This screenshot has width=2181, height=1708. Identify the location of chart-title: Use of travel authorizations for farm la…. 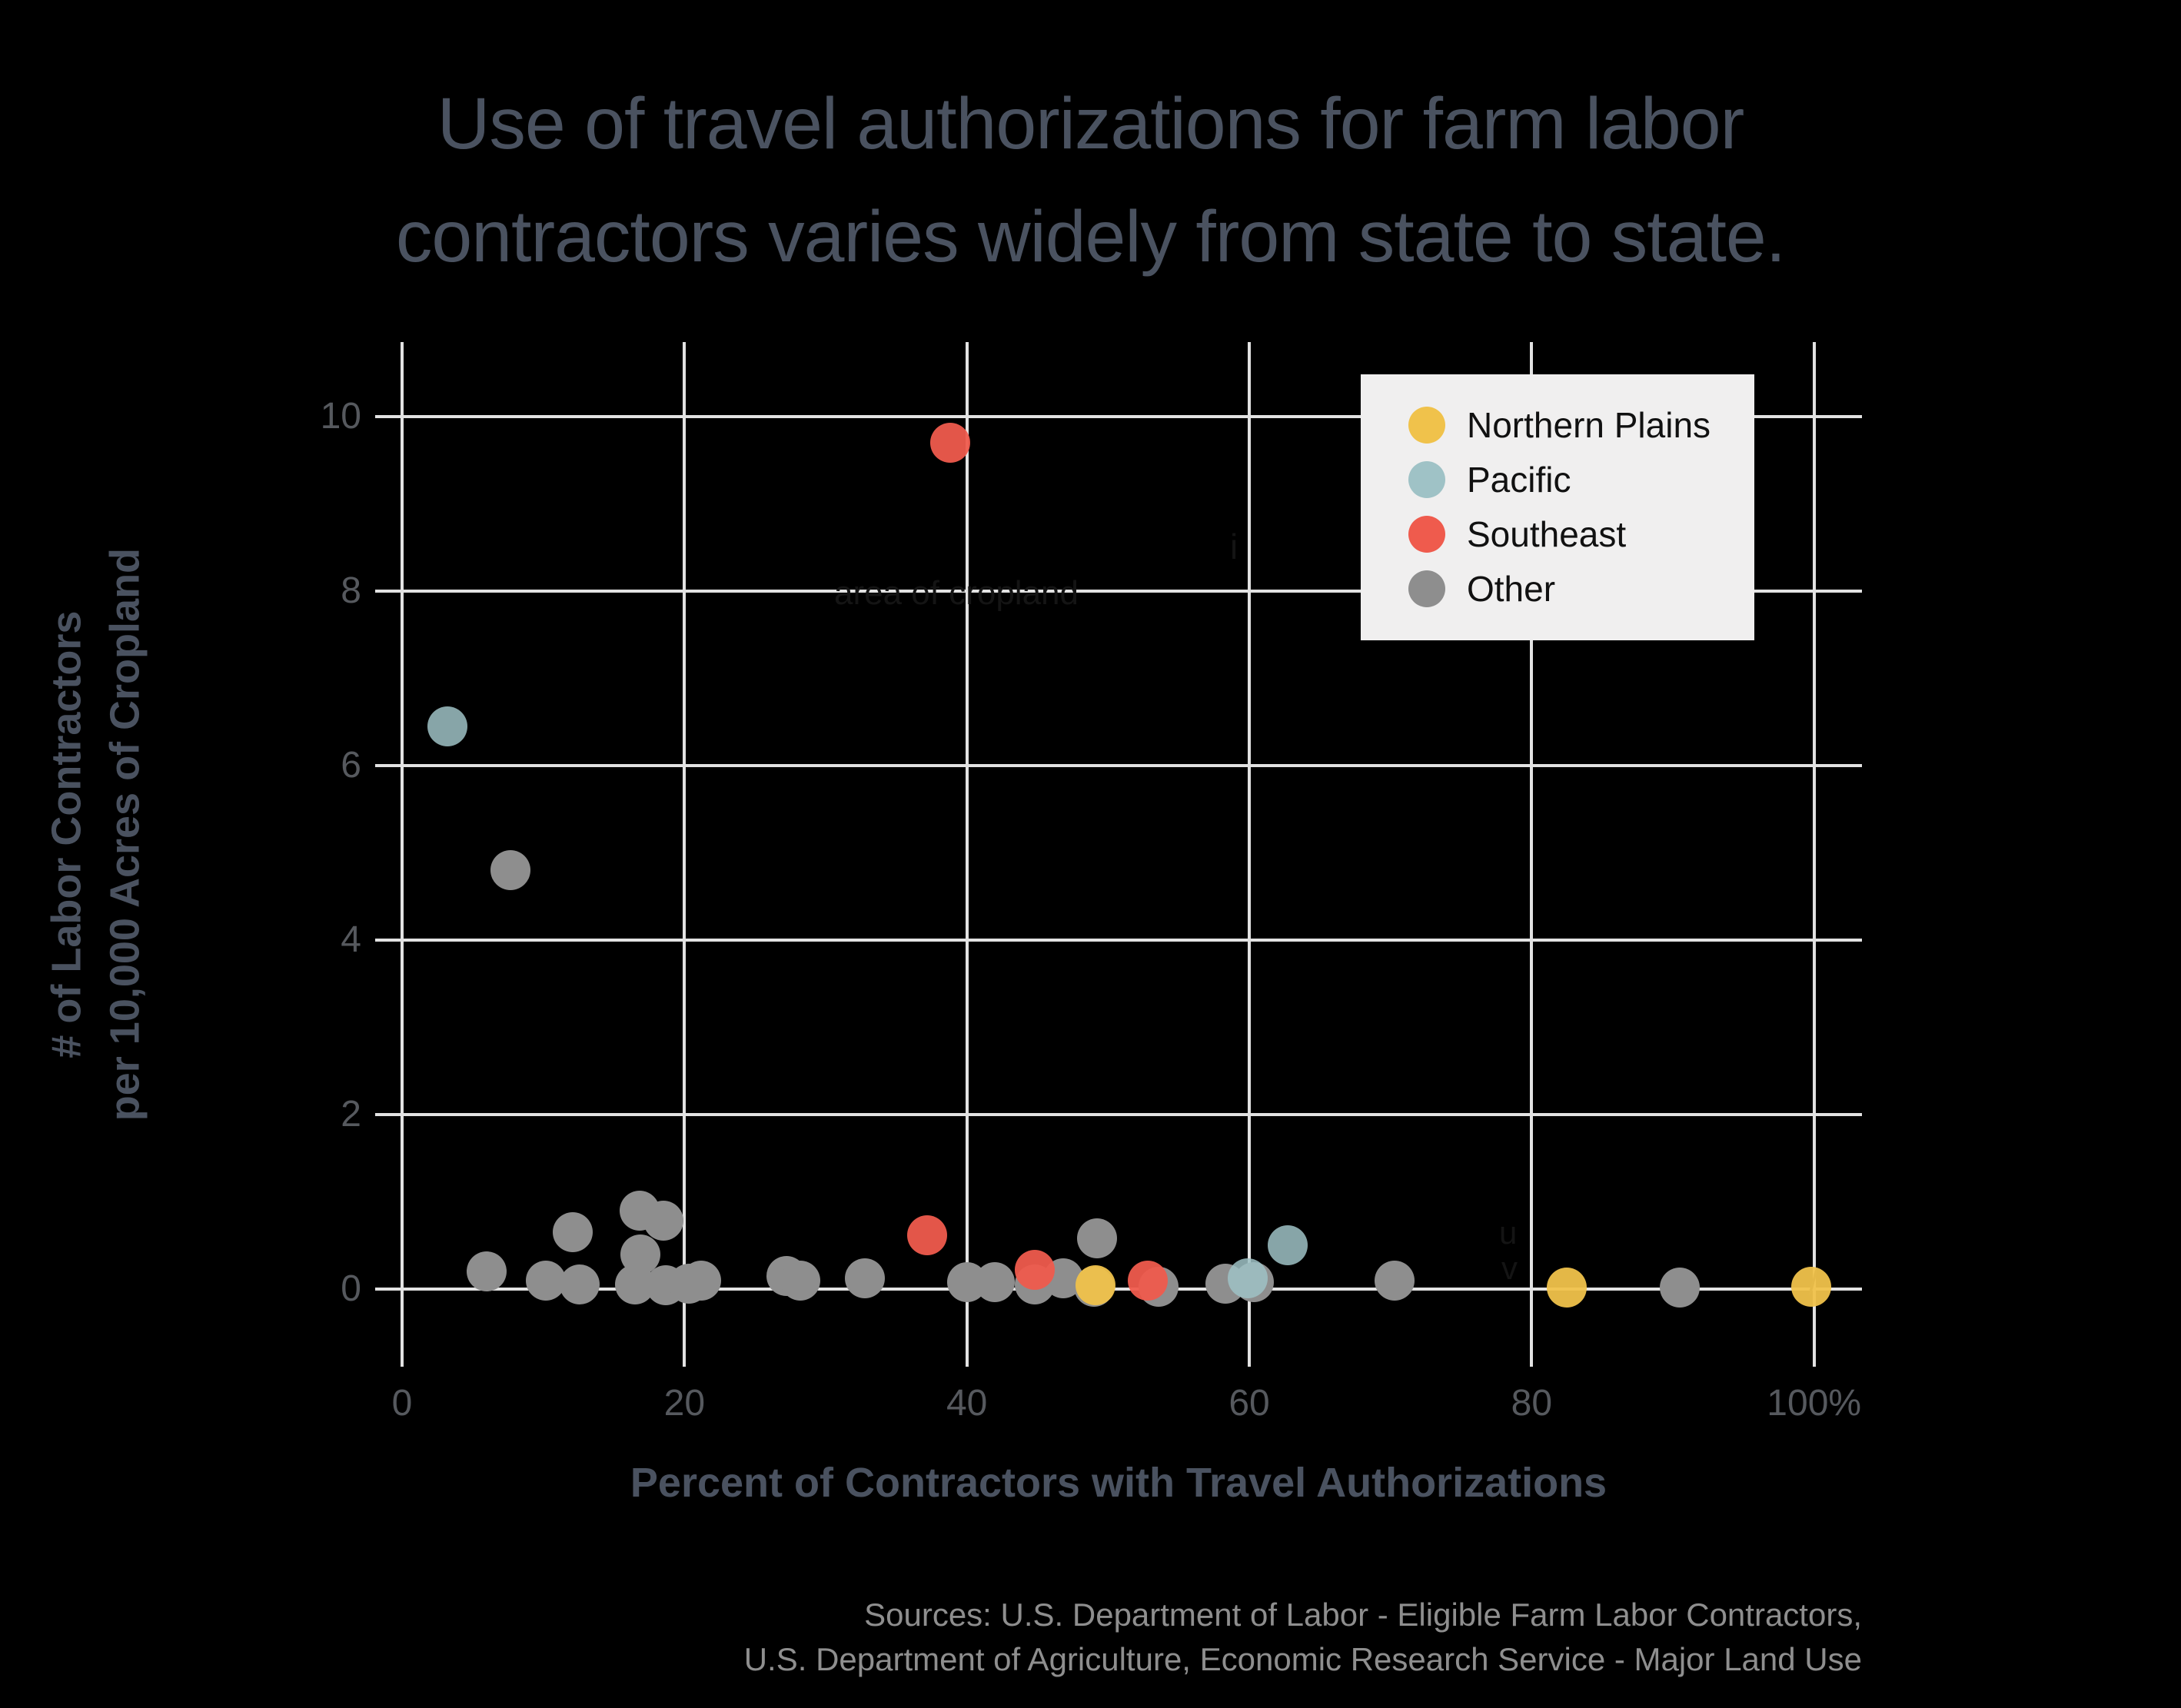
(1090, 181).